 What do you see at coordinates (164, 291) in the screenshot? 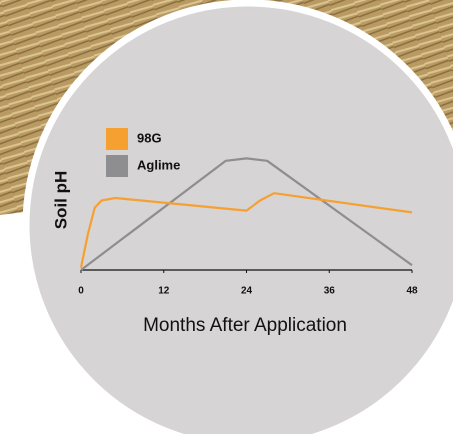
I see `x-tick-label: 12` at bounding box center [164, 291].